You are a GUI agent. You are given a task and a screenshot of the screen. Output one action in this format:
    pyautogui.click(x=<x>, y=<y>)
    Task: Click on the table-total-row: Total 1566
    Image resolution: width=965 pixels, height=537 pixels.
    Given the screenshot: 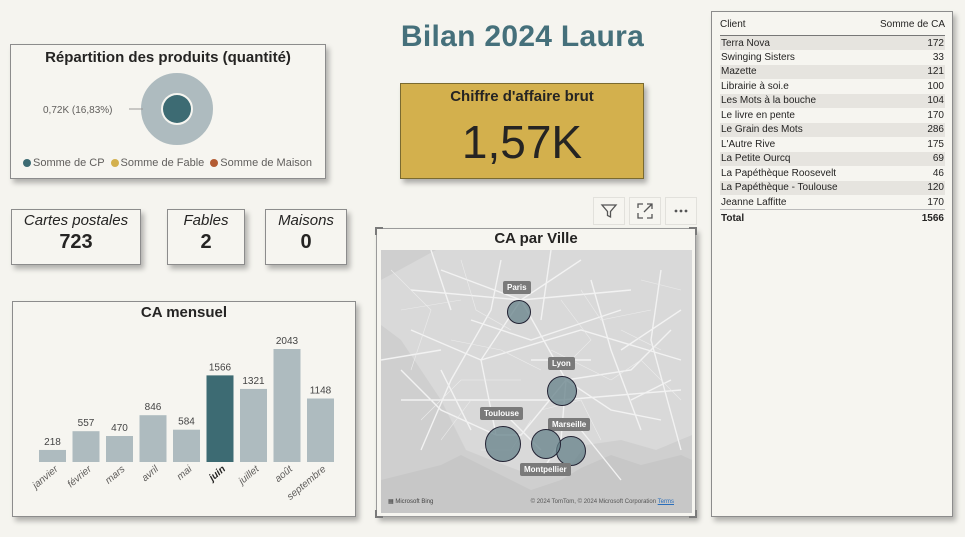 What is the action you would take?
    pyautogui.click(x=832, y=217)
    